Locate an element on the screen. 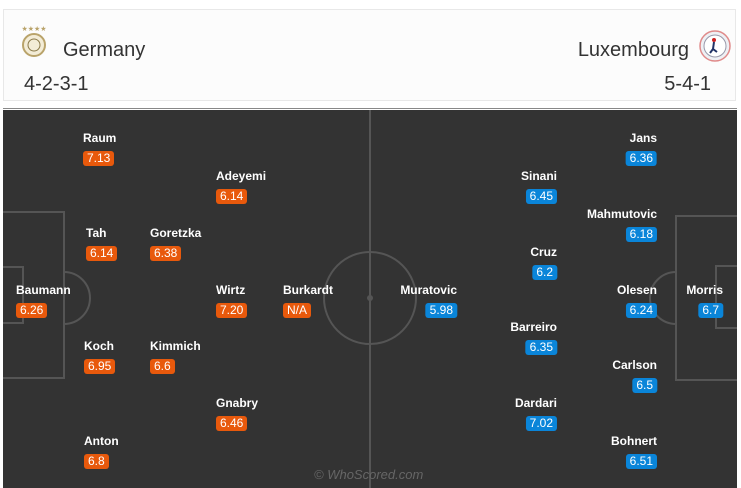  player-name: Baumann is located at coordinates (43, 290).